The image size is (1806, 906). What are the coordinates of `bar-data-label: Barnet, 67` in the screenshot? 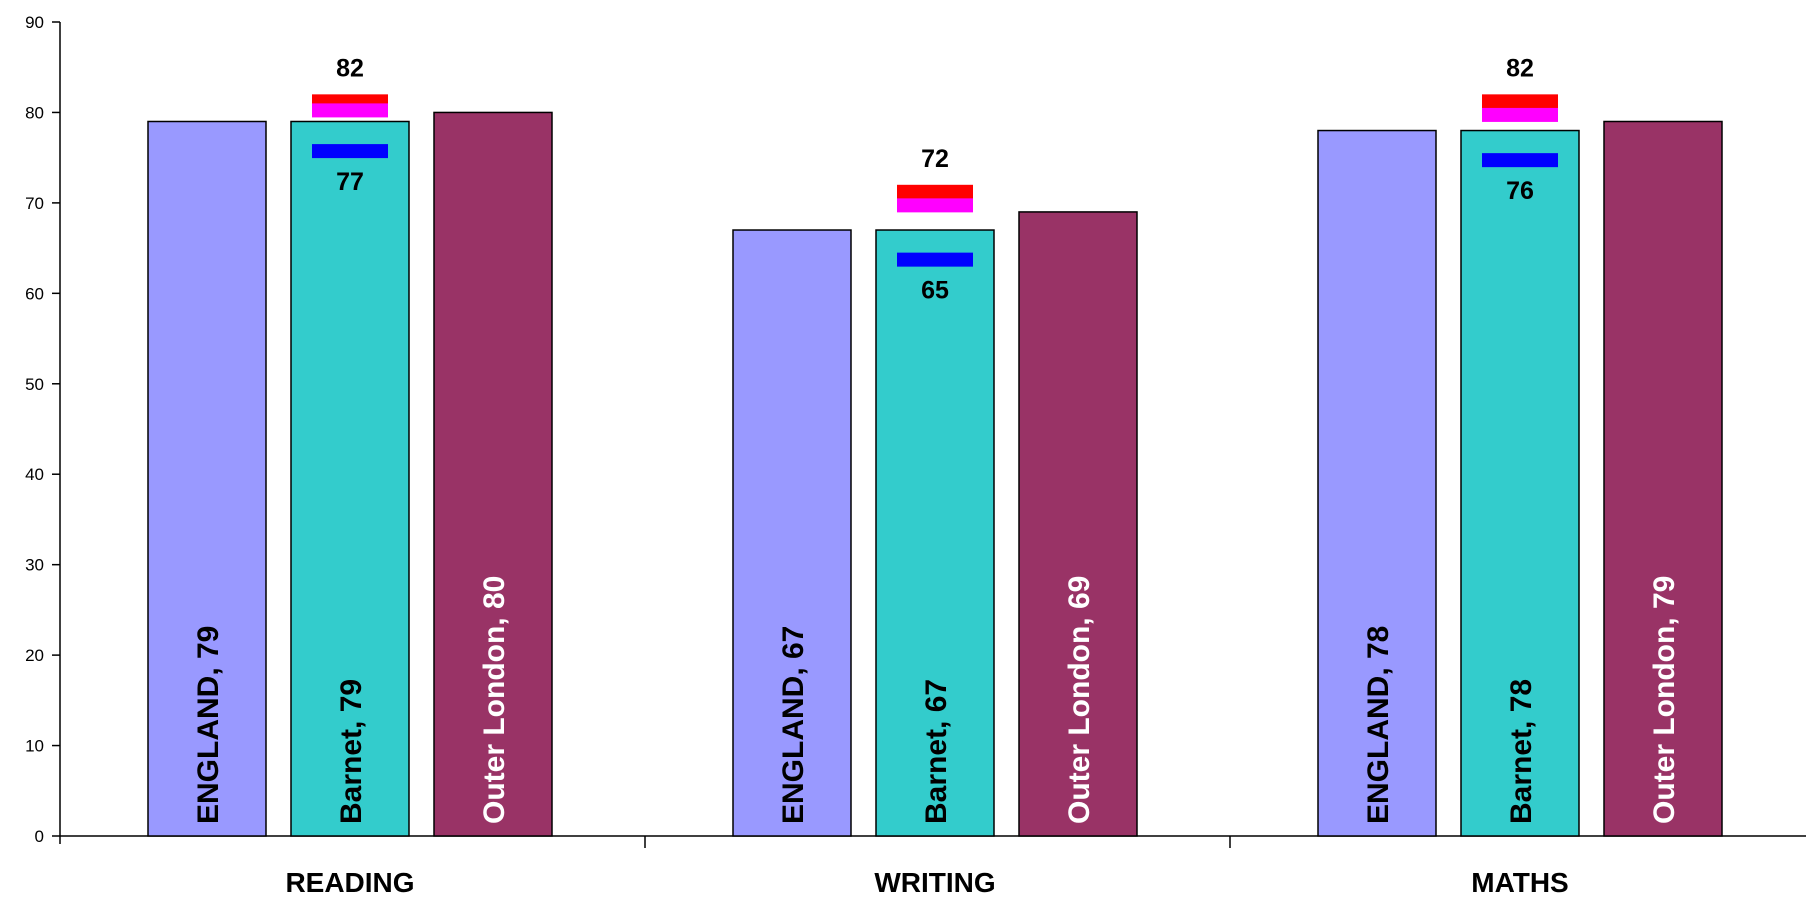 It's located at (936, 751).